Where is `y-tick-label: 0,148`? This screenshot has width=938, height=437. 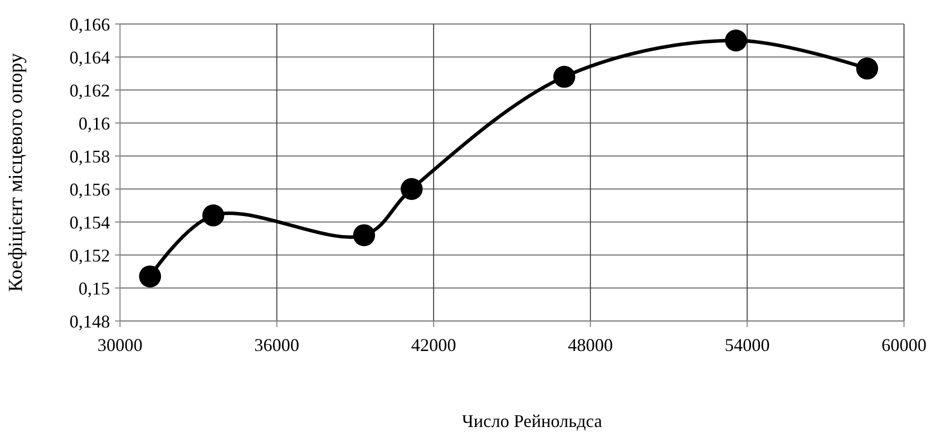 y-tick-label: 0,148 is located at coordinates (90, 321).